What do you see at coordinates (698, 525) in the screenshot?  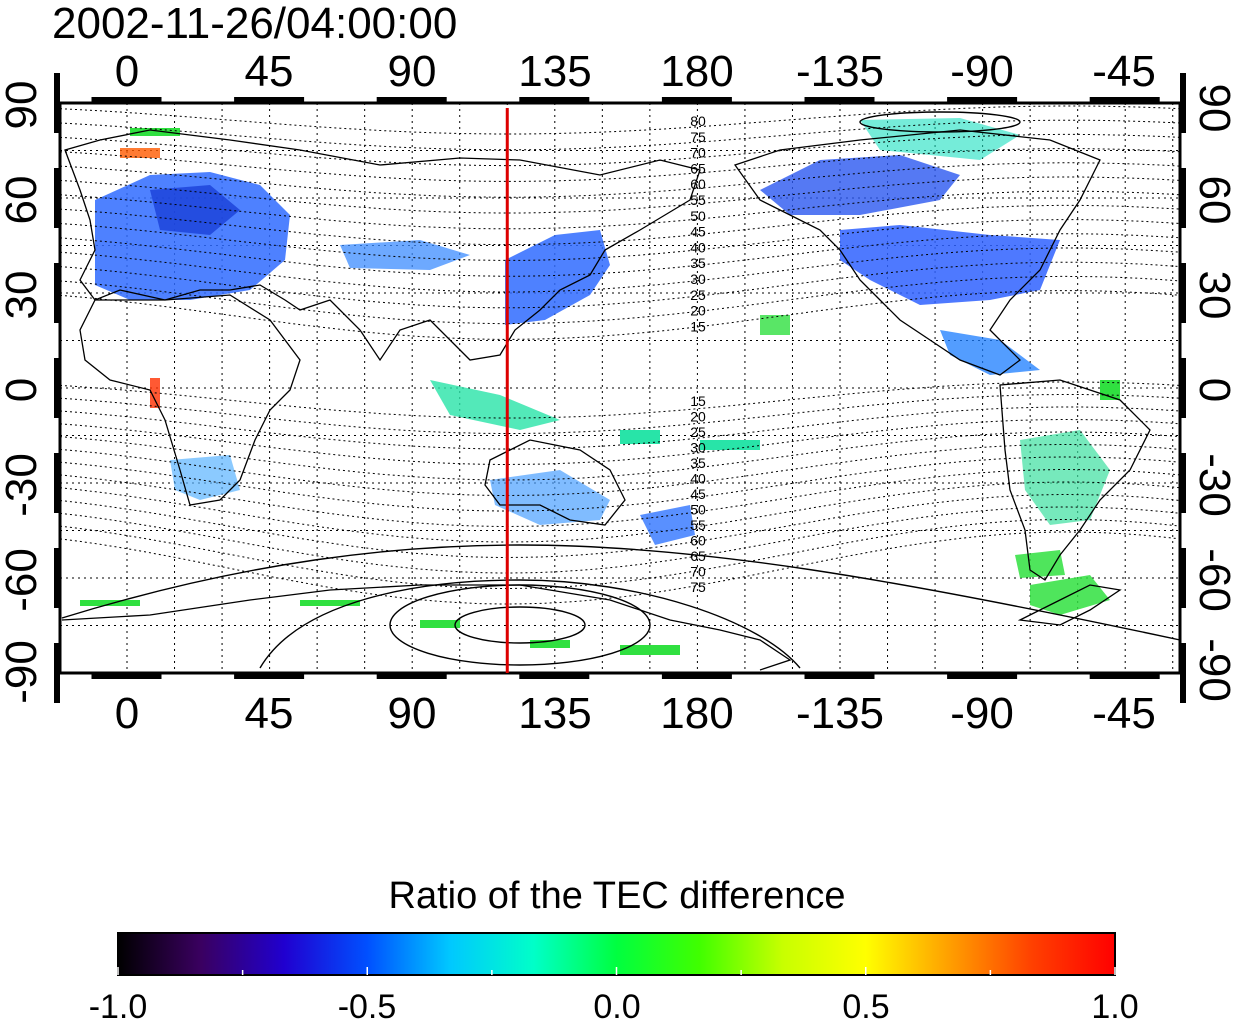 I see `contour-label-south: 55` at bounding box center [698, 525].